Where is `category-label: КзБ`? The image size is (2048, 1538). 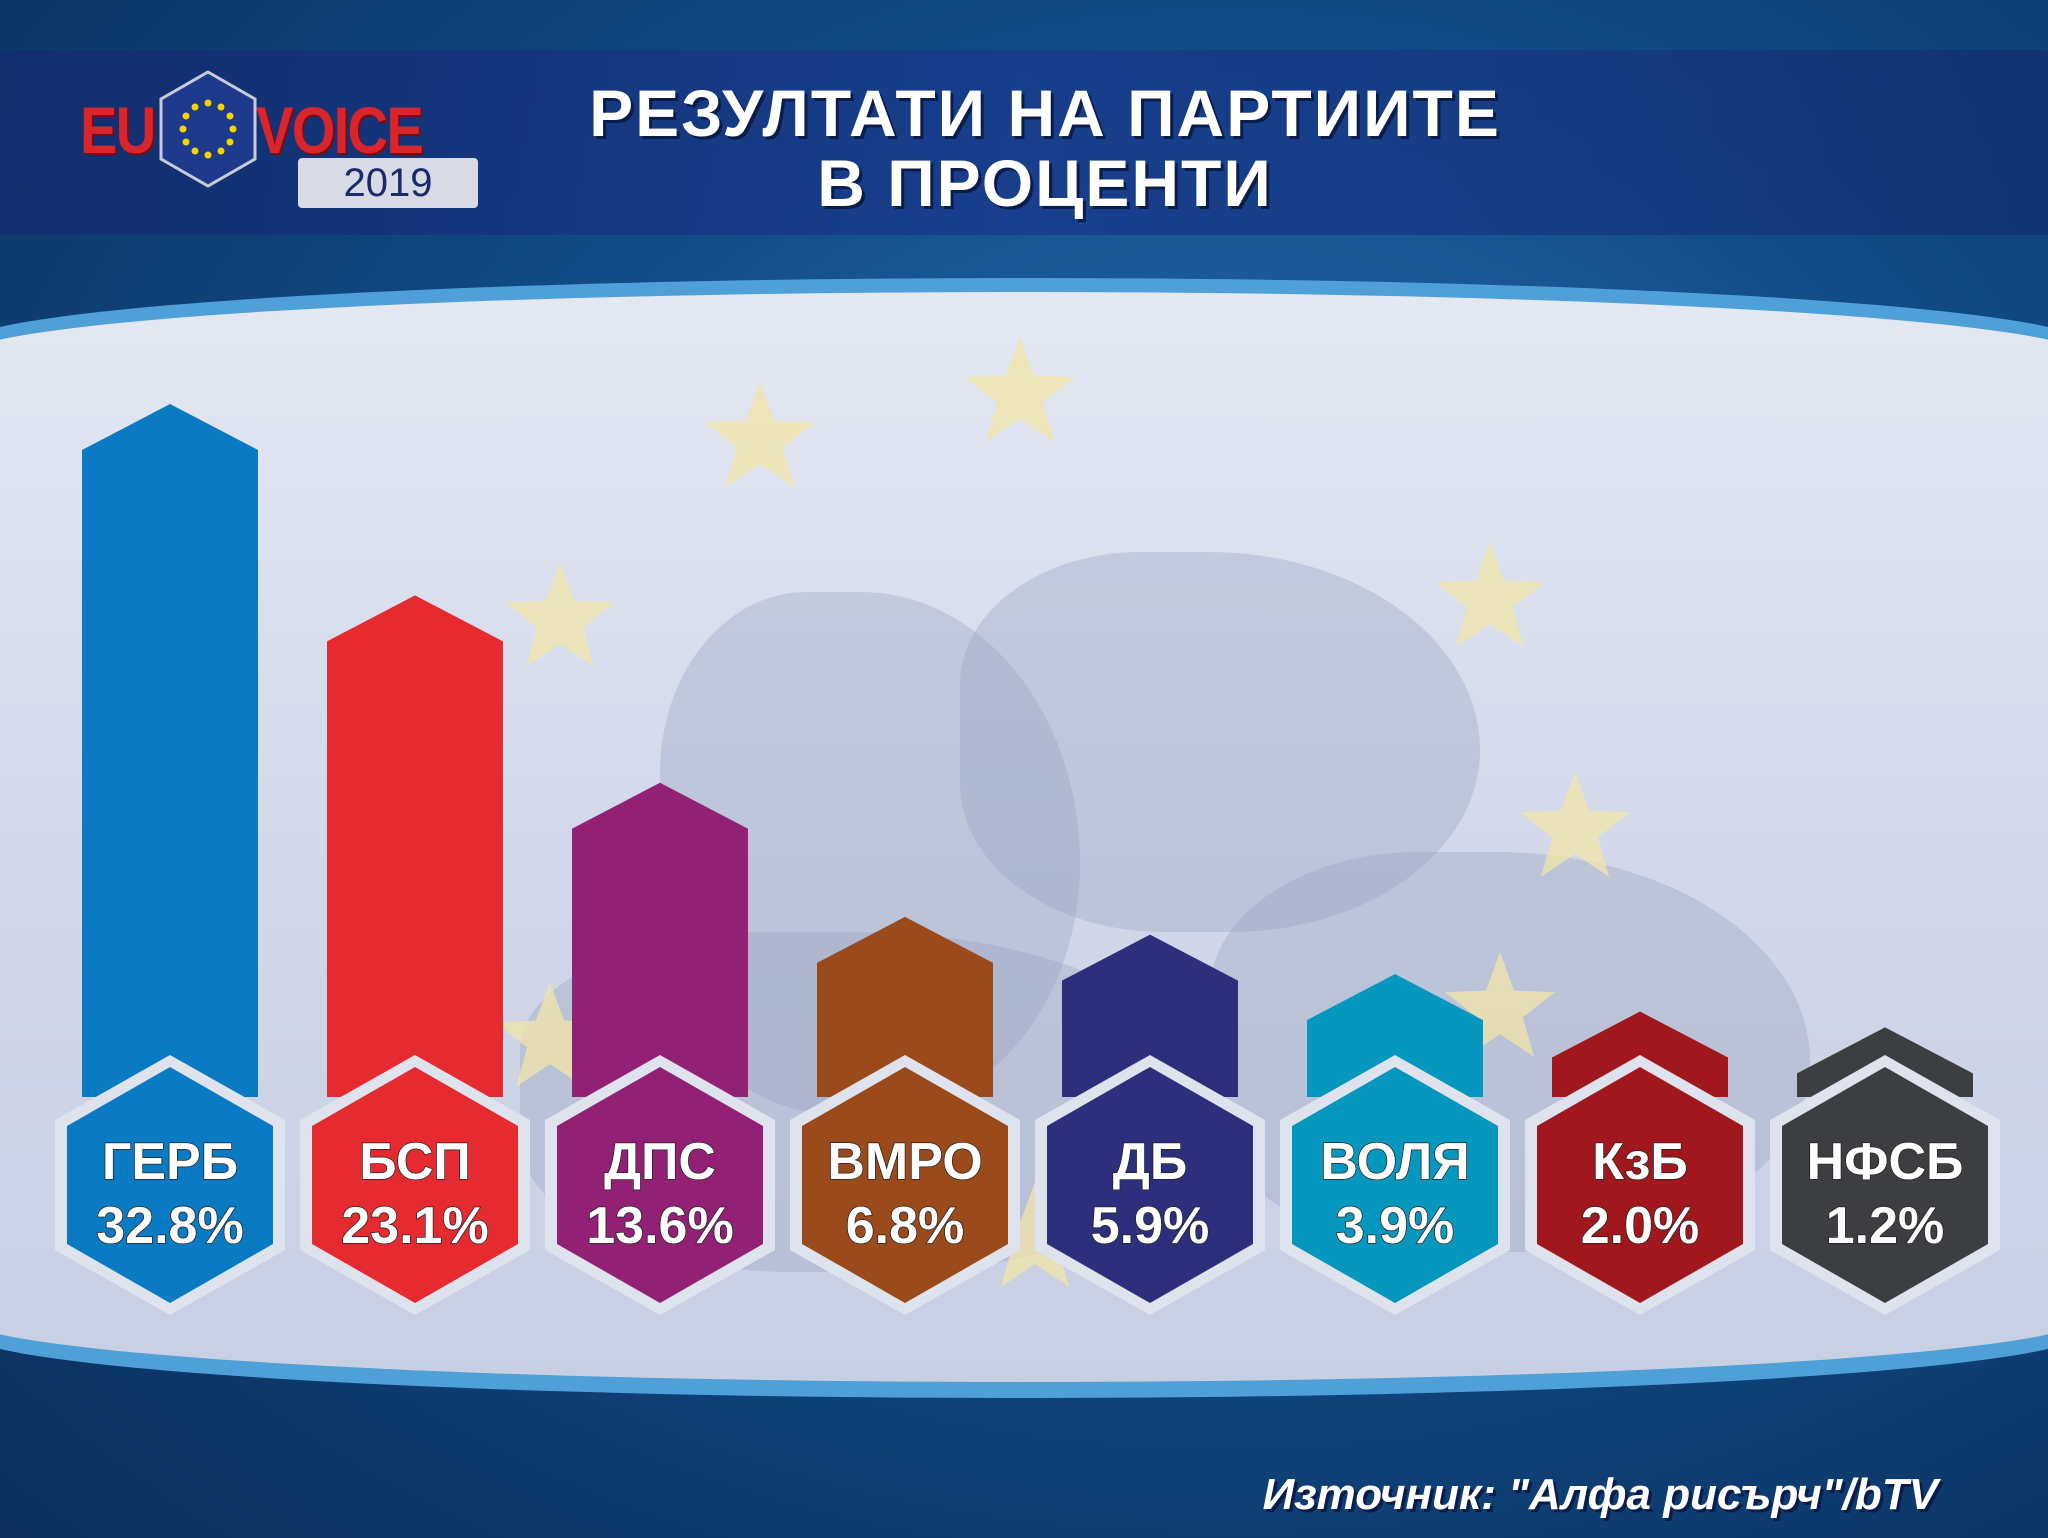 category-label: КзБ is located at coordinates (1640, 1162).